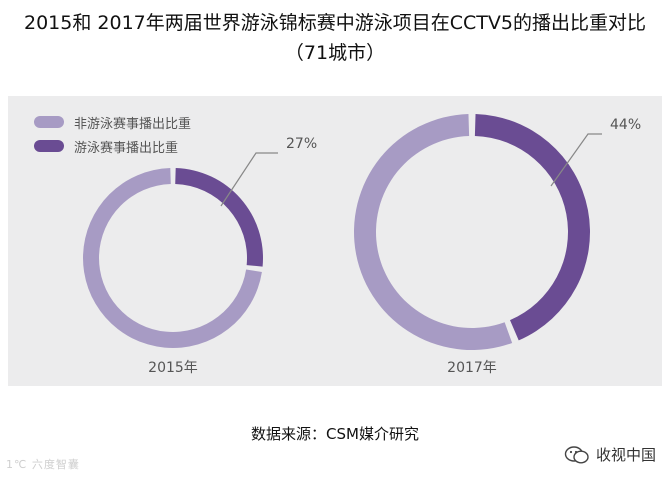  What do you see at coordinates (126, 148) in the screenshot?
I see `legend-label-swimming: 游泳赛事播出比重` at bounding box center [126, 148].